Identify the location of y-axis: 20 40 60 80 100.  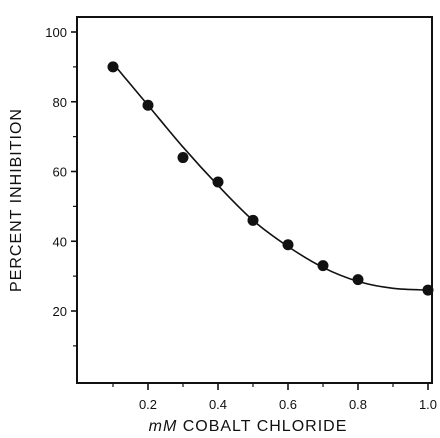
(61, 186).